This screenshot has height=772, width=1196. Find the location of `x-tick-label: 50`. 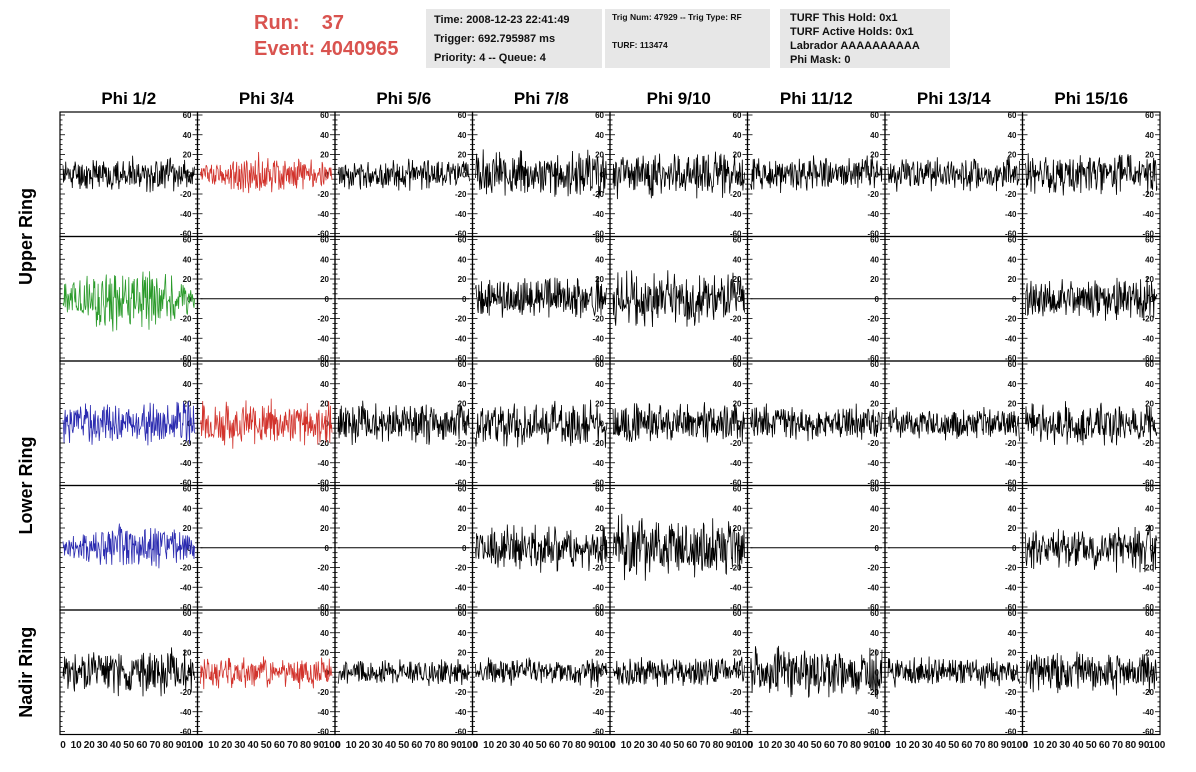

x-tick-label: 50 is located at coordinates (404, 745).